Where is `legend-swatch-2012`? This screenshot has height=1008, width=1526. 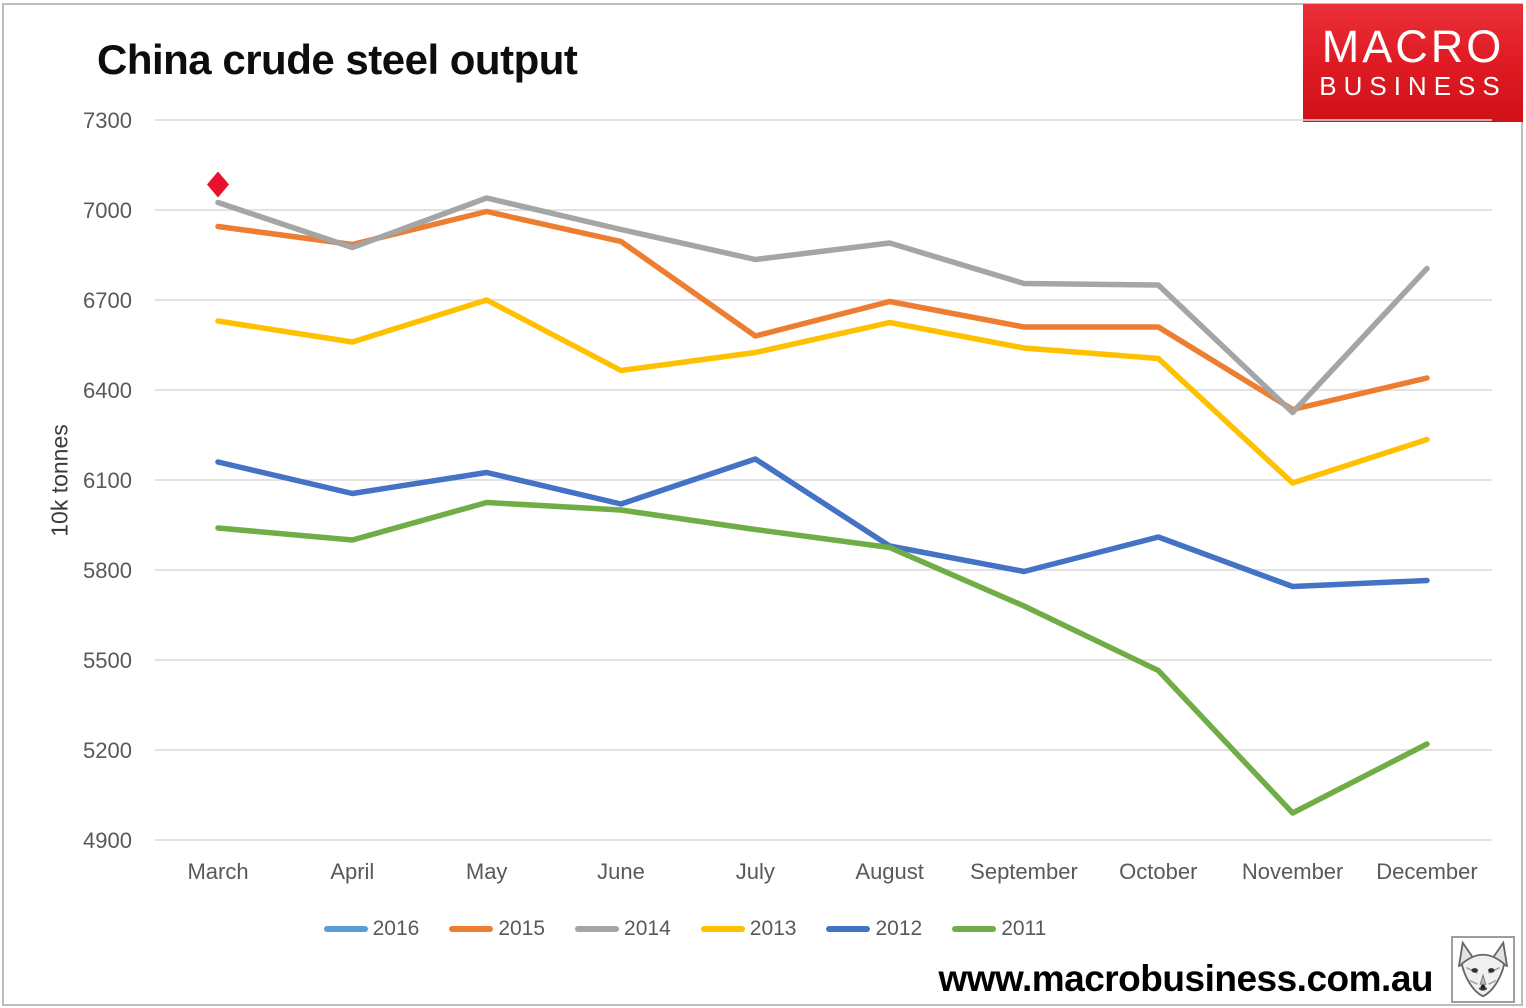
legend-swatch-2012 is located at coordinates (848, 929).